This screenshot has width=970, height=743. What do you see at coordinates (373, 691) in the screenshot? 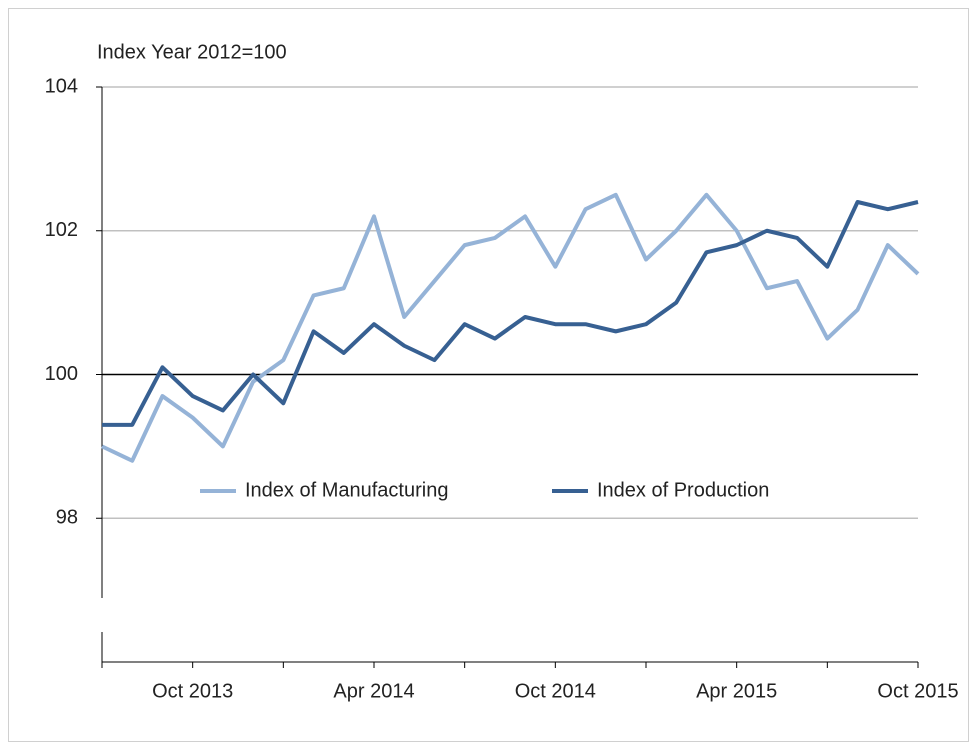
I see `x-tick-label: Apr 2014` at bounding box center [373, 691].